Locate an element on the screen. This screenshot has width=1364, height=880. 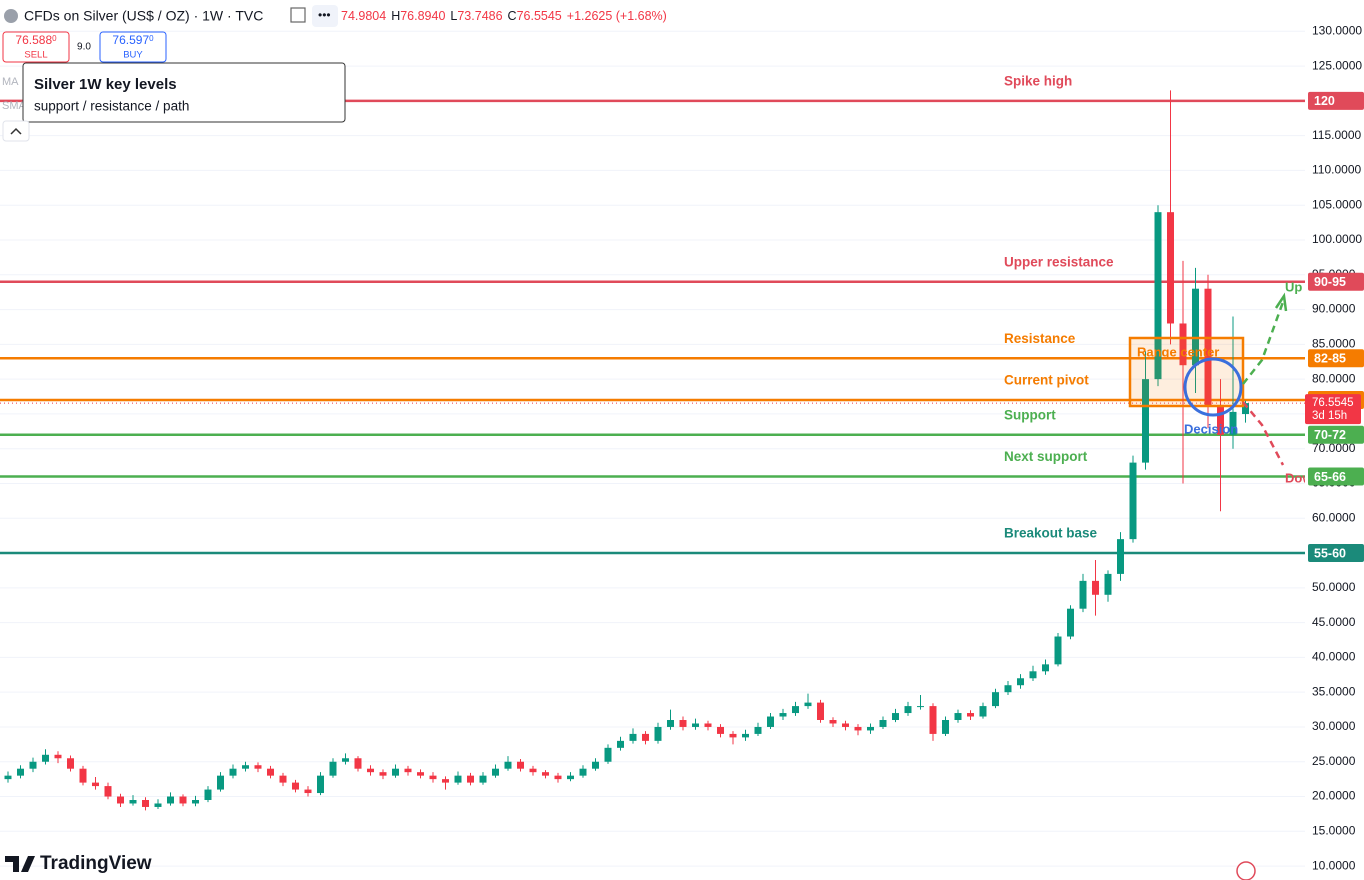
flag-icon is located at coordinates (1246, 870).